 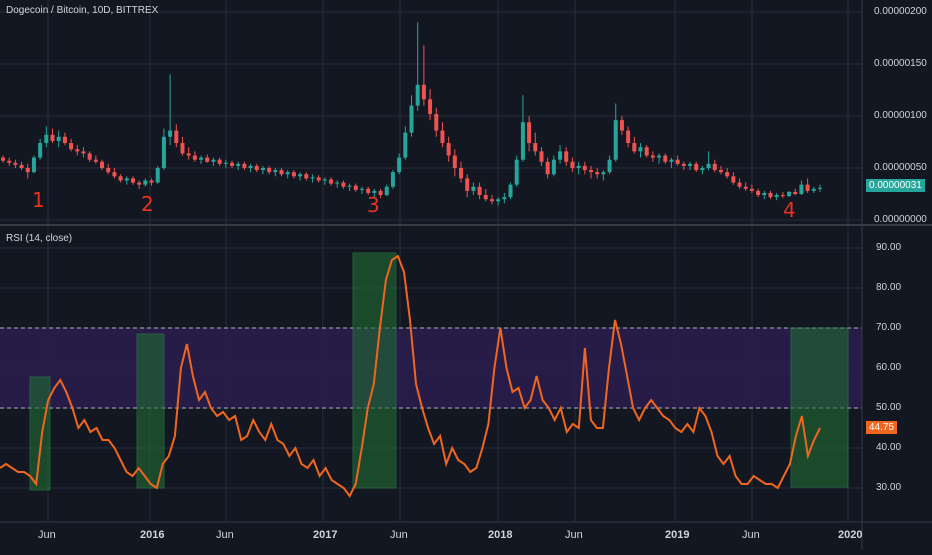 What do you see at coordinates (38, 200) in the screenshot?
I see `annotation-1: 1` at bounding box center [38, 200].